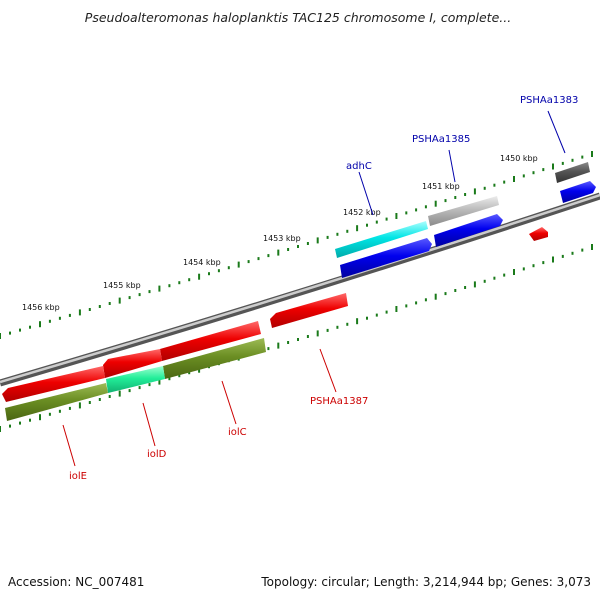 The height and width of the screenshot is (600, 600). Describe the element at coordinates (538, 234) in the screenshot. I see `gene-reverse-small` at that location.